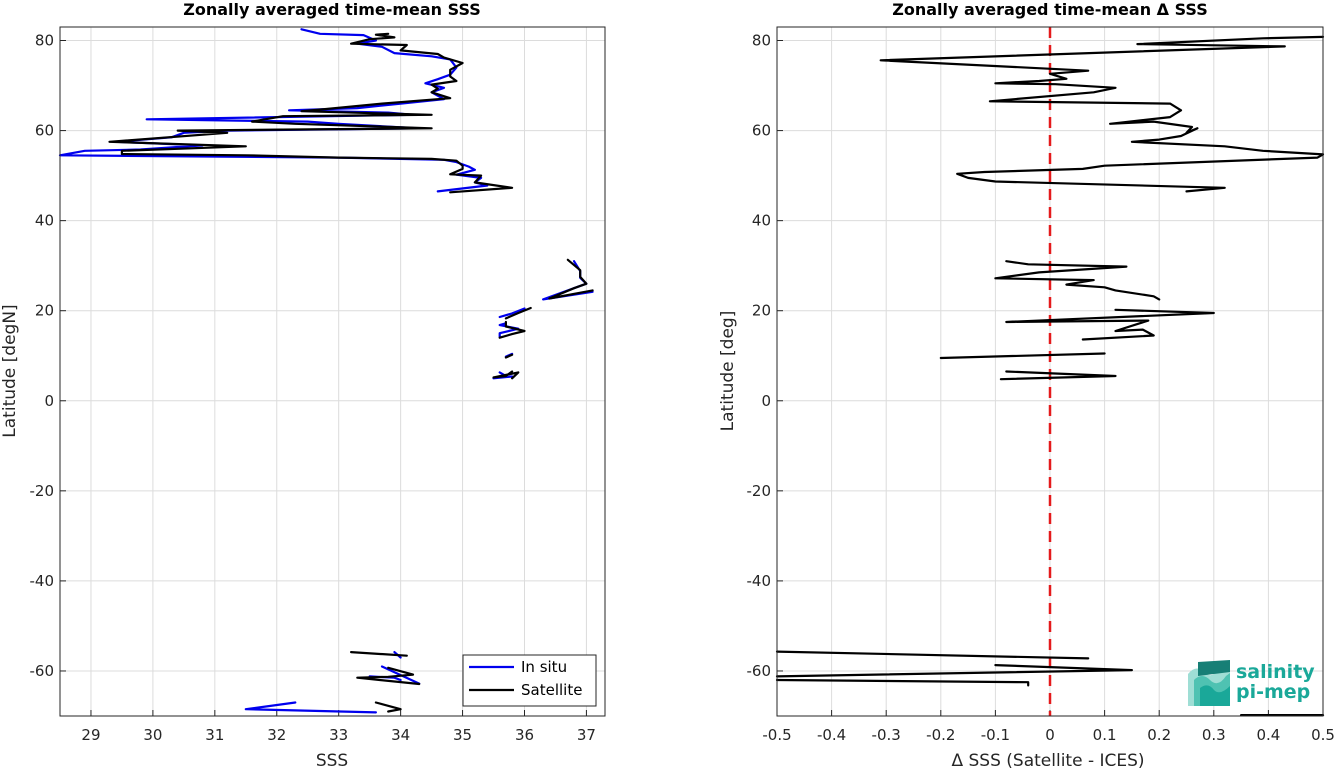 This screenshot has width=1336, height=769. What do you see at coordinates (276, 735) in the screenshot?
I see `sss-x-tick-label: 32` at bounding box center [276, 735].